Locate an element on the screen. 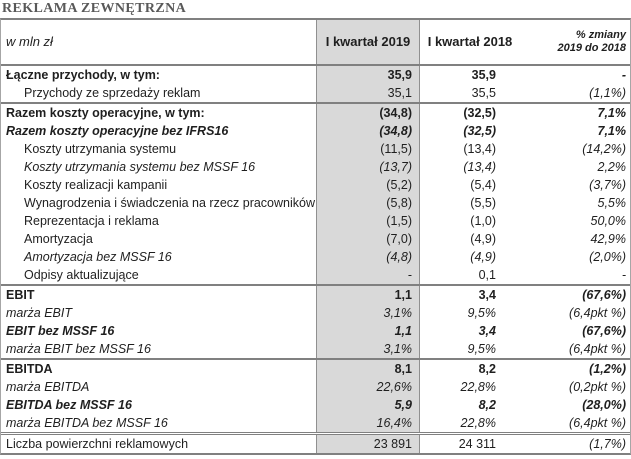 The width and height of the screenshot is (631, 459). value-q1-2019: (11,5) is located at coordinates (368, 149).